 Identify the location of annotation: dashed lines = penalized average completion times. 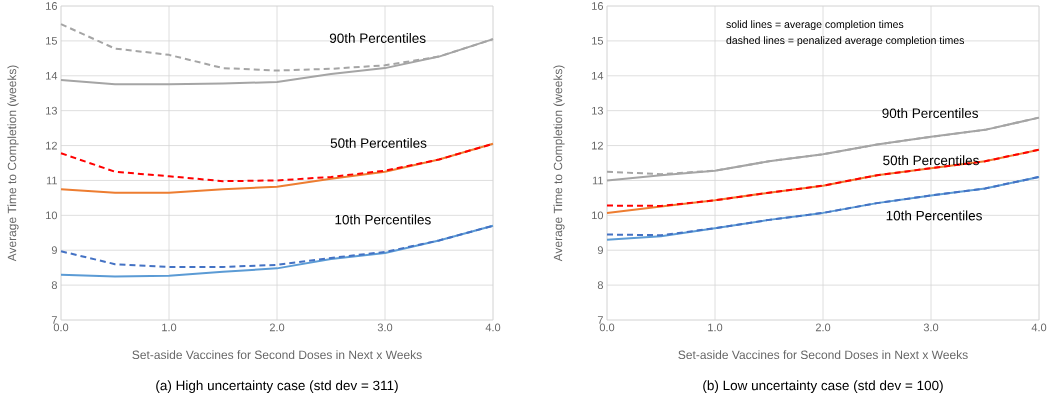
(845, 41).